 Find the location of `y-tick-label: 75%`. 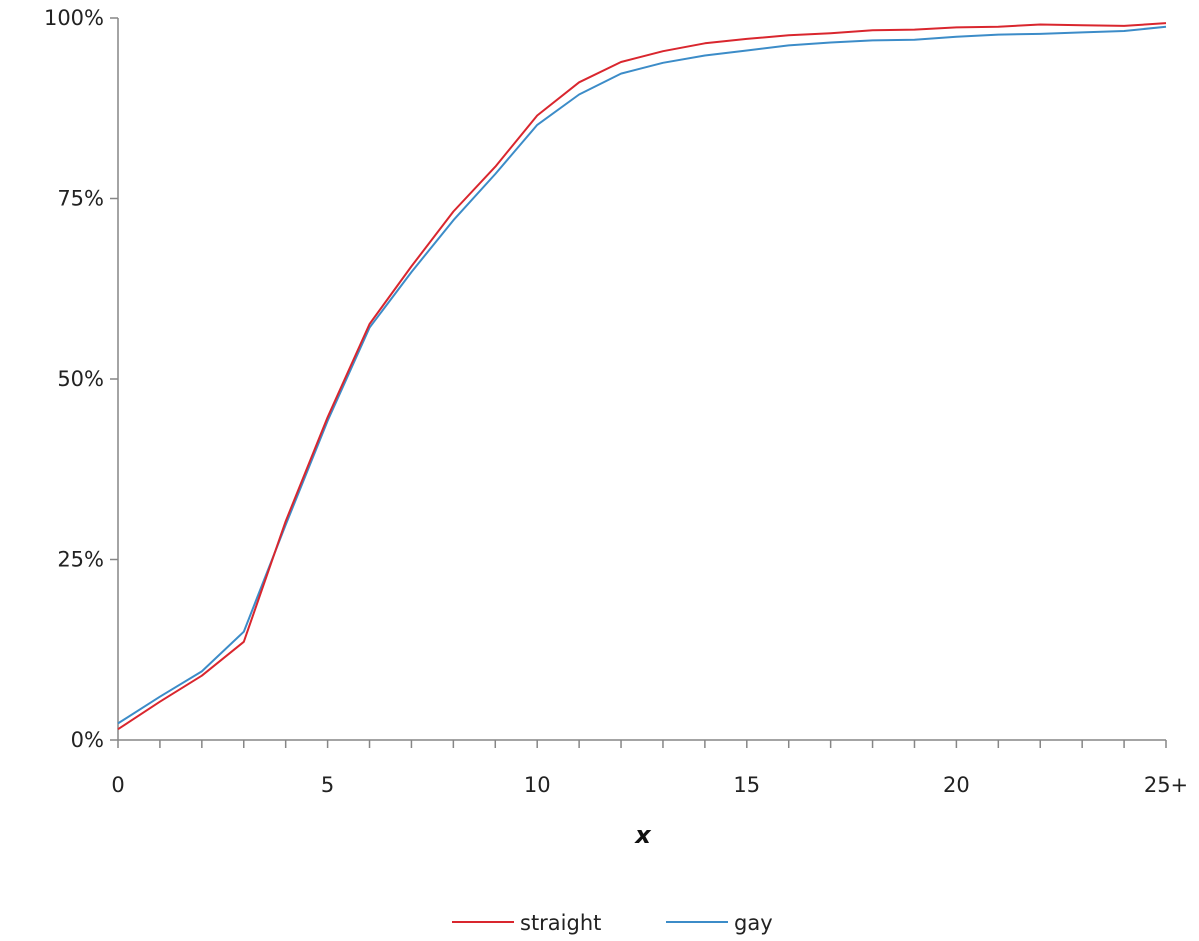

y-tick-label: 75% is located at coordinates (80, 199).